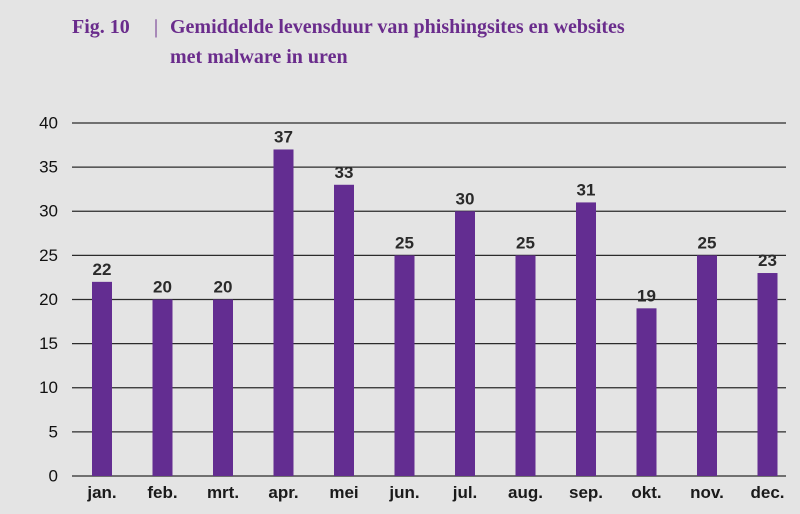 The image size is (800, 514). What do you see at coordinates (259, 57) in the screenshot?
I see `title-text-line-2: met malware in uren` at bounding box center [259, 57].